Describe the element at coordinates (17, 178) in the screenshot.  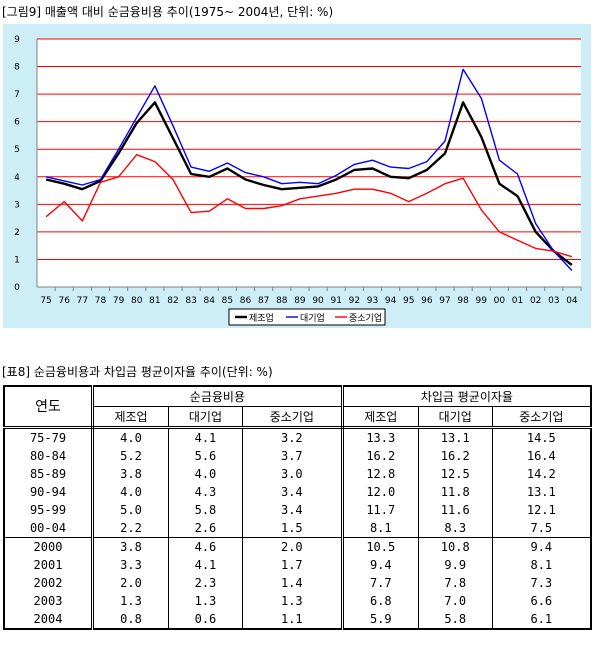
I see `y-tick-label: 4` at that location.